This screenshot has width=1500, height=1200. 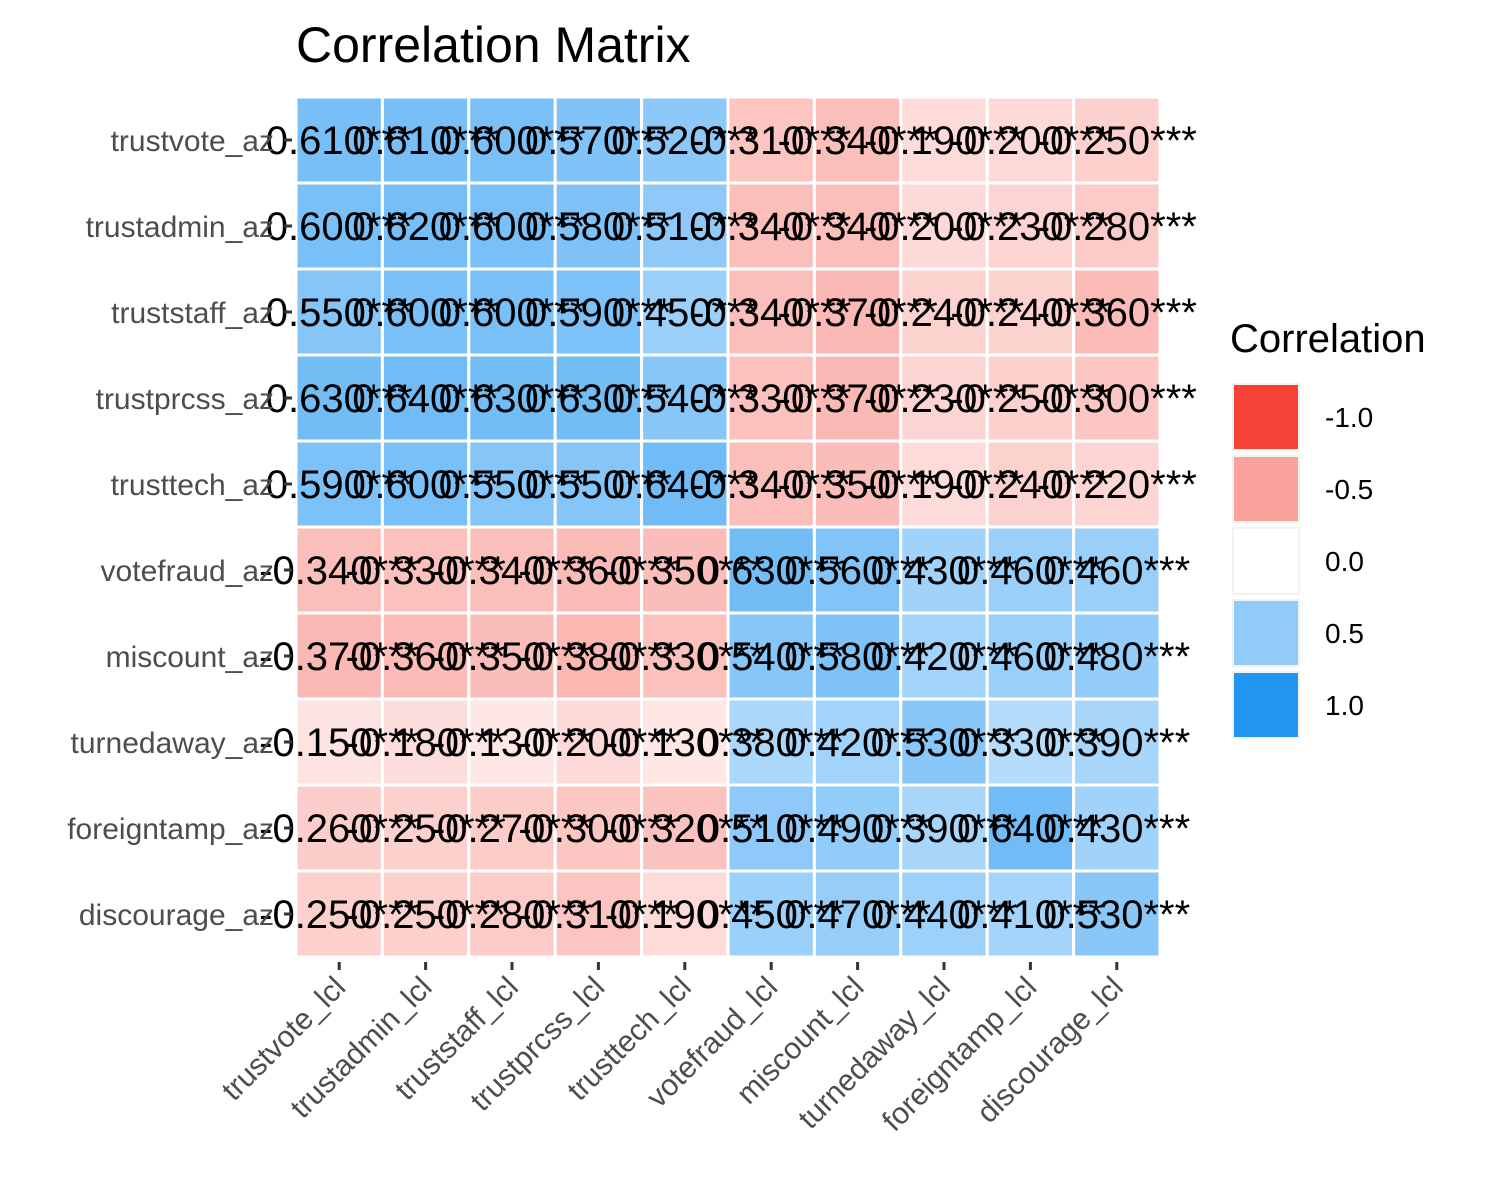 I want to click on cell-value-label: -0.180***, so click(x=426, y=743).